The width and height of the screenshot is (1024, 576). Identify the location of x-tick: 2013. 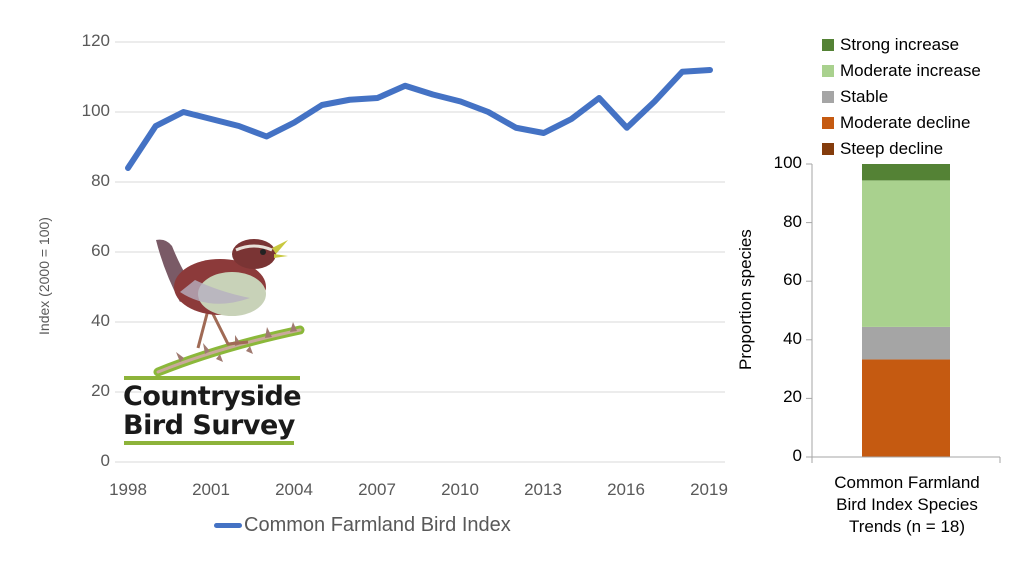
(543, 489).